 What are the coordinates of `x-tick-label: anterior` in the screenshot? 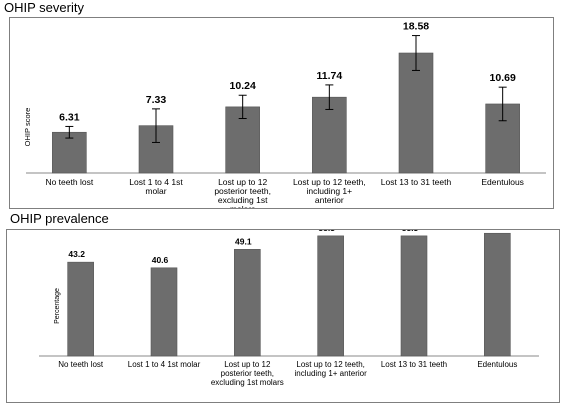 It's located at (329, 200).